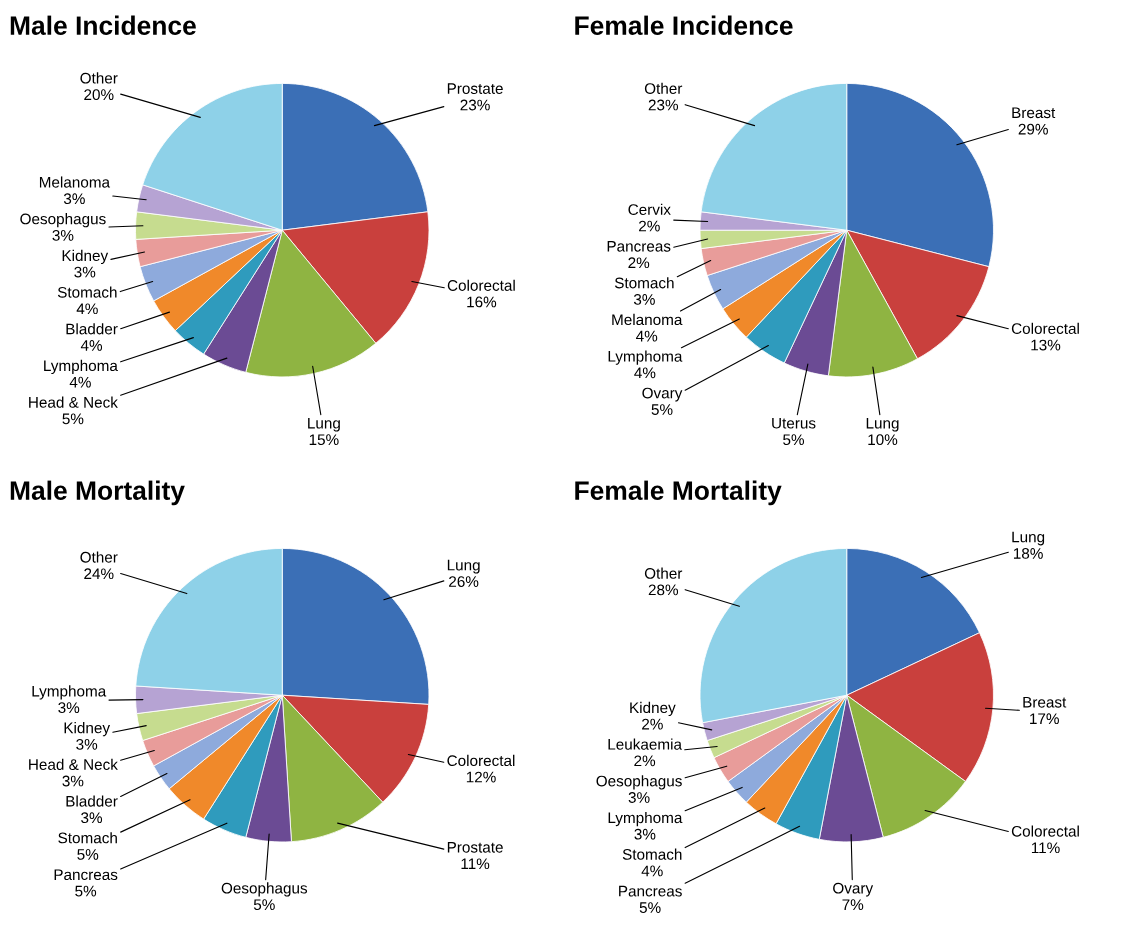  Describe the element at coordinates (1046, 345) in the screenshot. I see `data-label: 13%` at that location.